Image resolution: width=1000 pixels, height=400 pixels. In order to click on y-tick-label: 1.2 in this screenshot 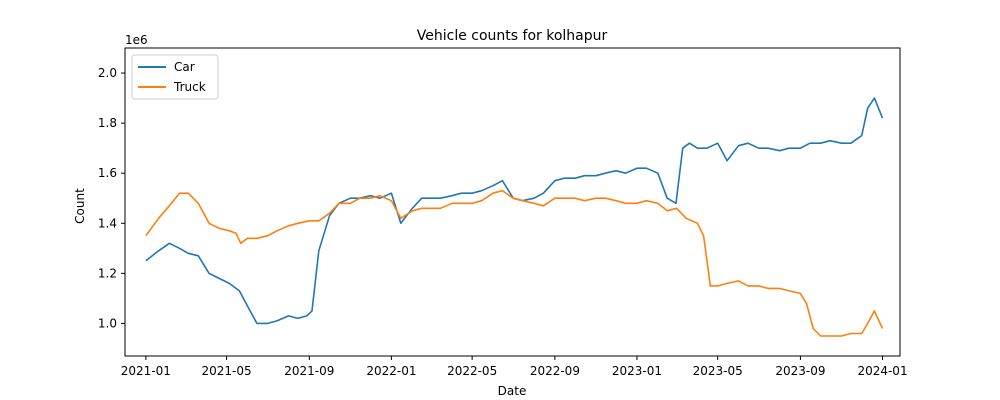, I will do `click(107, 273)`.